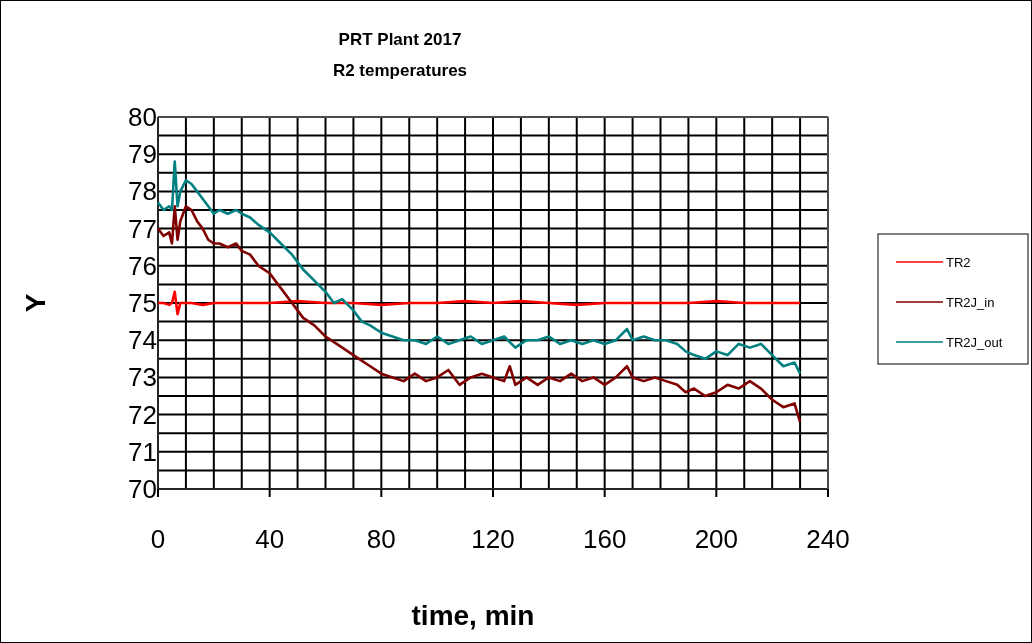 Image resolution: width=1032 pixels, height=643 pixels. I want to click on y-tick-label: 77, so click(142, 228).